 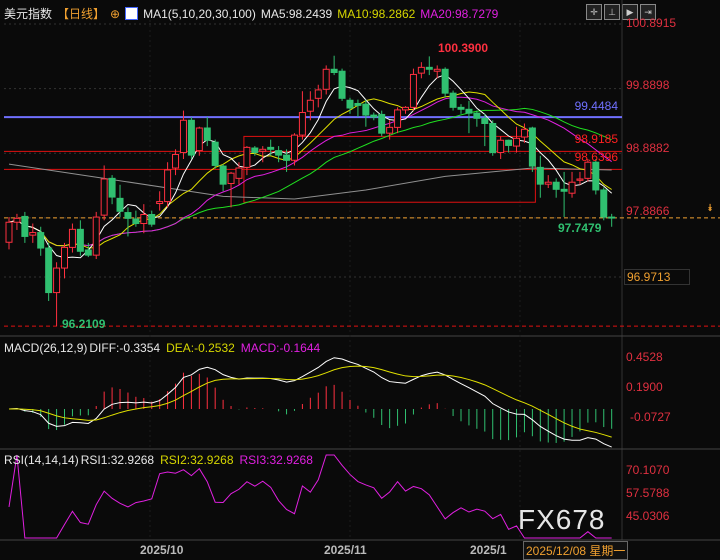 What do you see at coordinates (46, 348) in the screenshot?
I see `macd-label: MACD(26,12,9)` at bounding box center [46, 348].